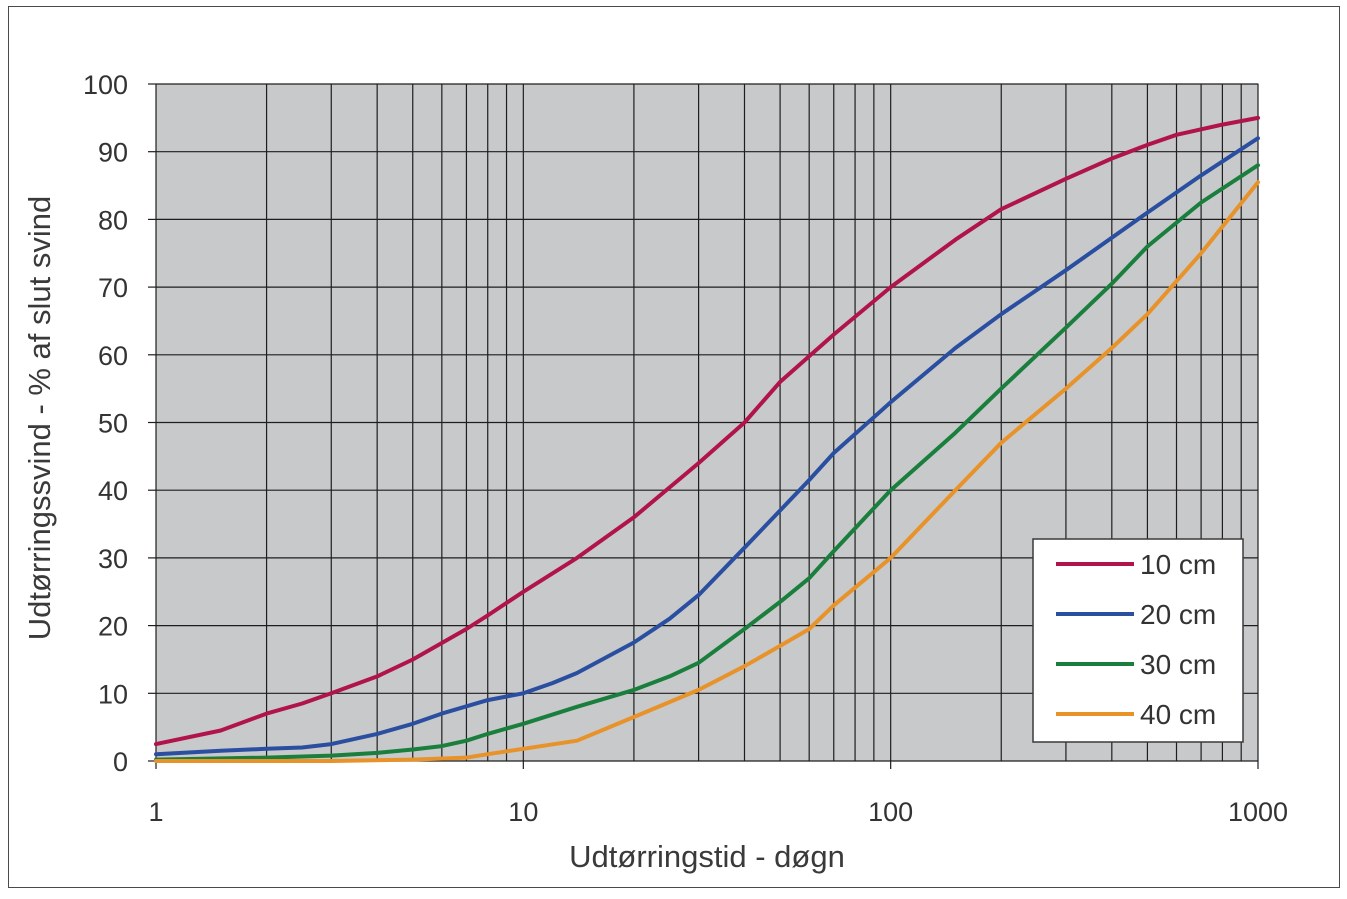 The width and height of the screenshot is (1347, 899). Describe the element at coordinates (113, 424) in the screenshot. I see `y-tick-label: 50` at that location.